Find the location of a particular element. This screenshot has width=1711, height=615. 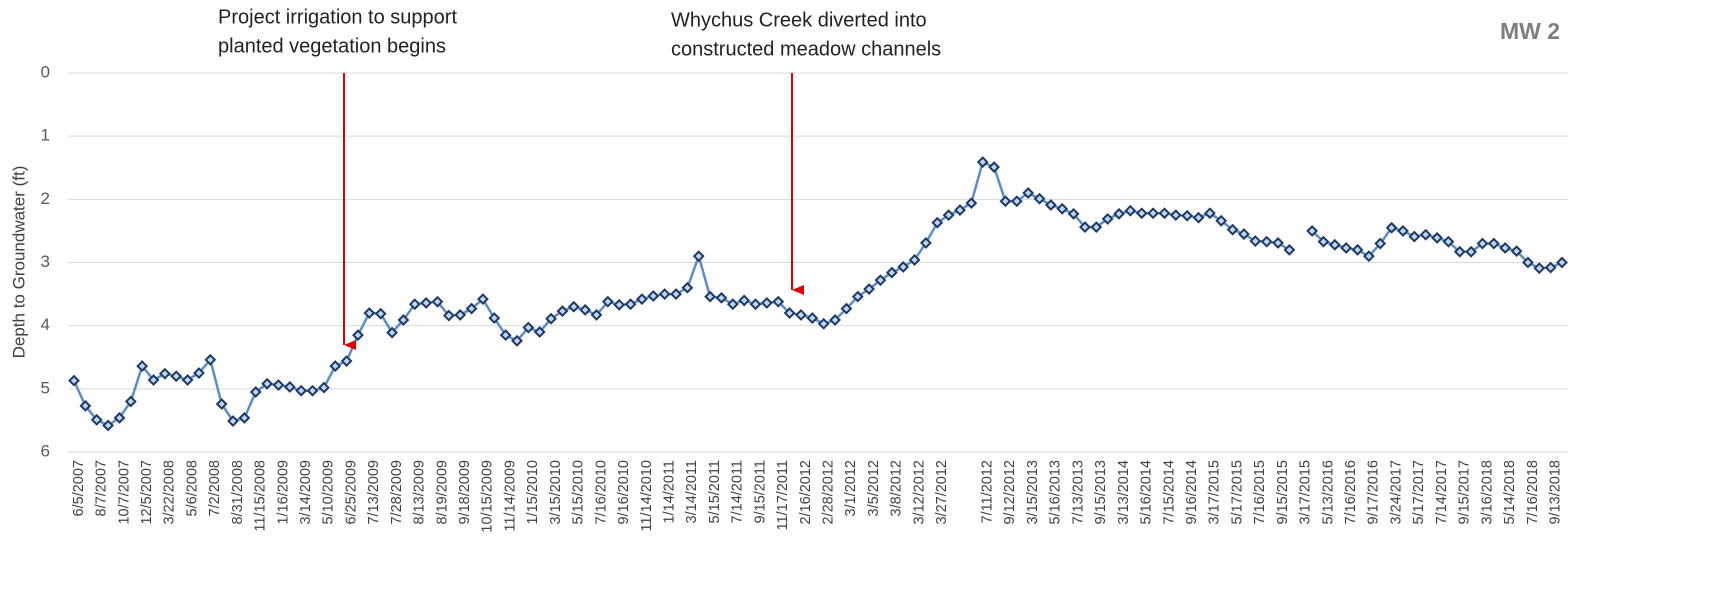

y-tick-label: 1 is located at coordinates (45, 135).